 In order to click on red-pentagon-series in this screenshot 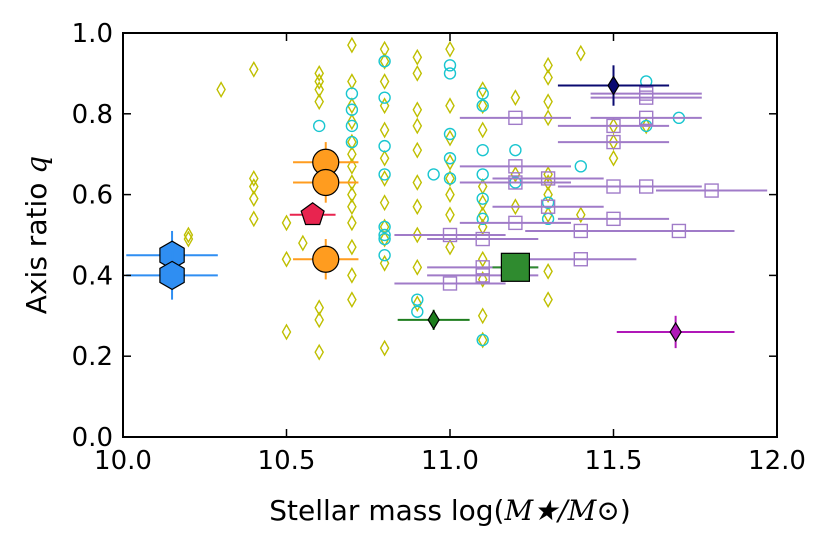, I will do `click(312, 214)`.